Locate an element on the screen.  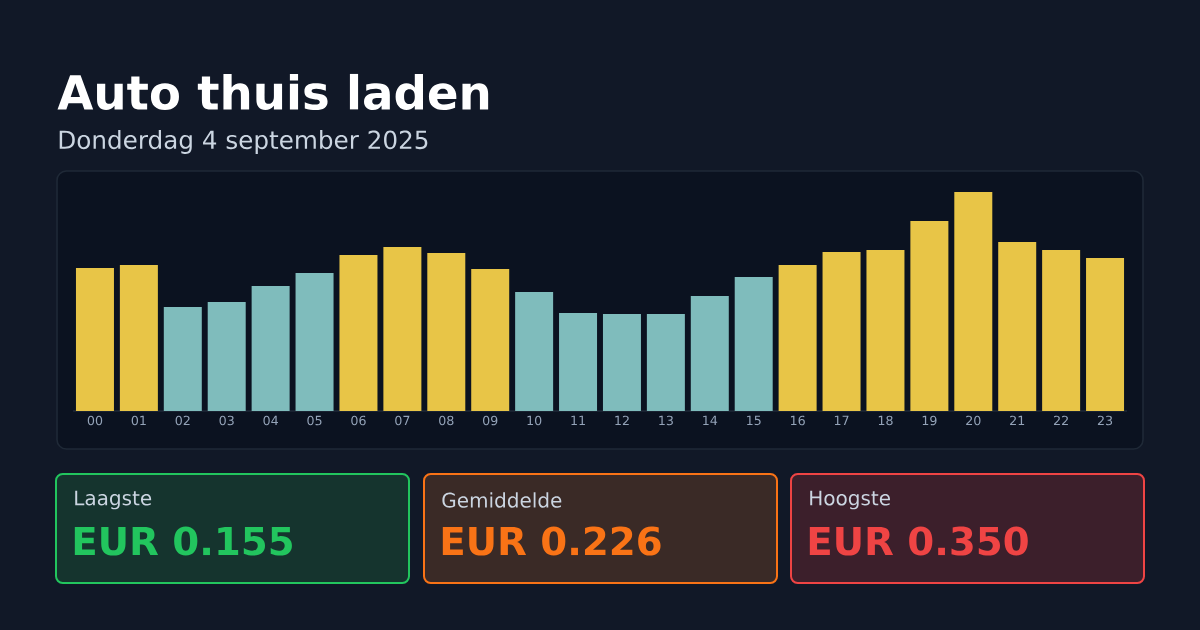
chart-subtitle: Donderdag 4 september 2025 is located at coordinates (243, 142).